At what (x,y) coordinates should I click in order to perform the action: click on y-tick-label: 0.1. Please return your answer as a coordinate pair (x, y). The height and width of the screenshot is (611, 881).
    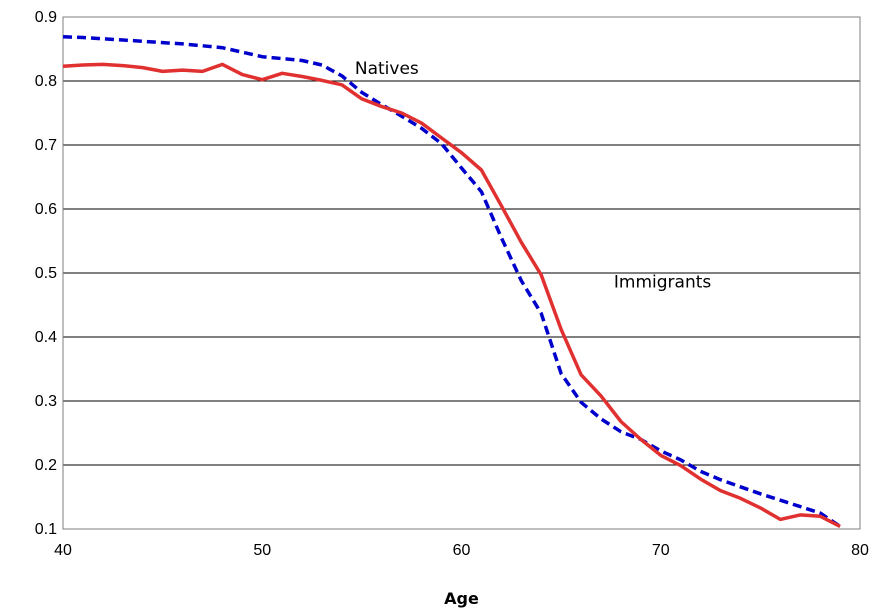
    Looking at the image, I should click on (46, 529).